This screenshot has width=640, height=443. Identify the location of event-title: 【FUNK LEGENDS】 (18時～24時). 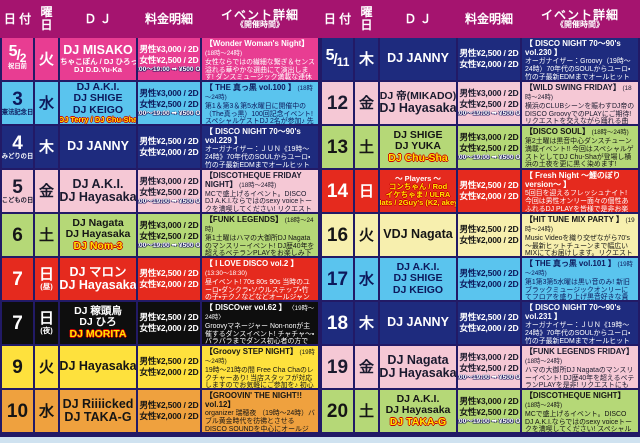
(259, 224).